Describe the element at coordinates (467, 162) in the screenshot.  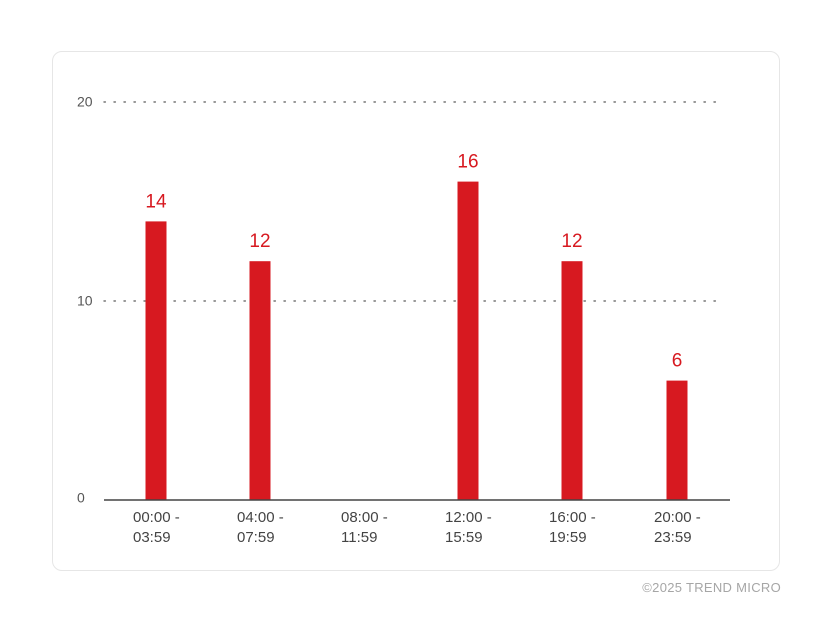
I see `data-label: 16` at that location.